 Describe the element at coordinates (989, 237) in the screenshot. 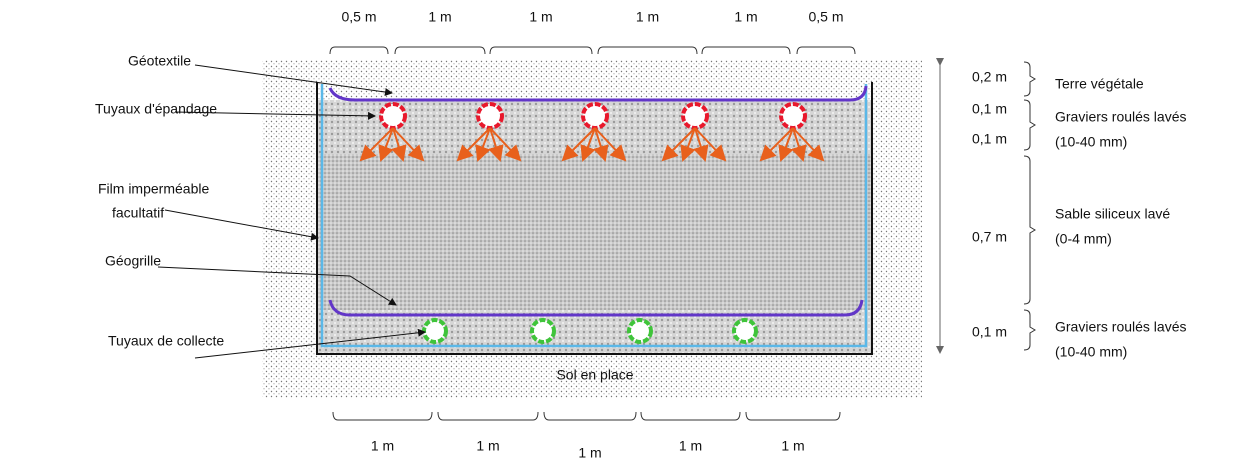

I see `thickness-label: 0,7 m` at that location.